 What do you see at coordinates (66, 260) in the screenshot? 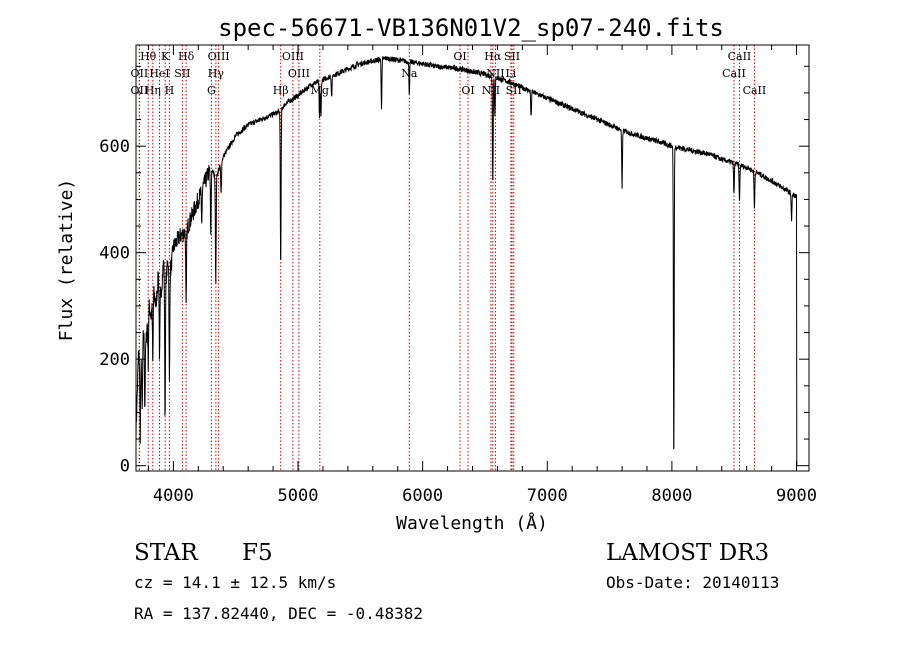
I see `y-axis-label: Flux (relative)` at bounding box center [66, 260].